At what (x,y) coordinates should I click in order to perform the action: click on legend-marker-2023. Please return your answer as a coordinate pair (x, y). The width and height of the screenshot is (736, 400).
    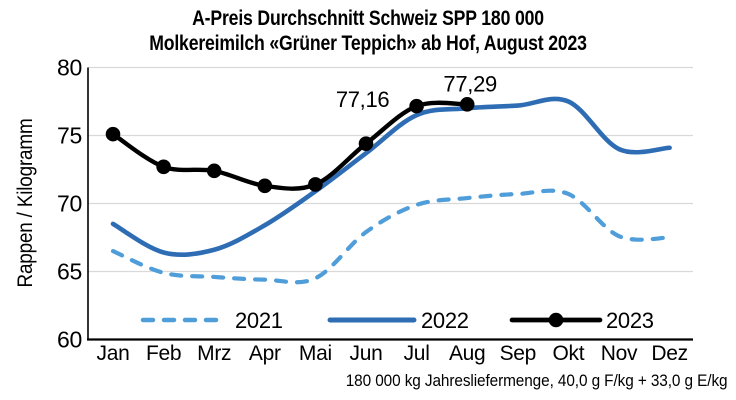
    Looking at the image, I should click on (556, 320).